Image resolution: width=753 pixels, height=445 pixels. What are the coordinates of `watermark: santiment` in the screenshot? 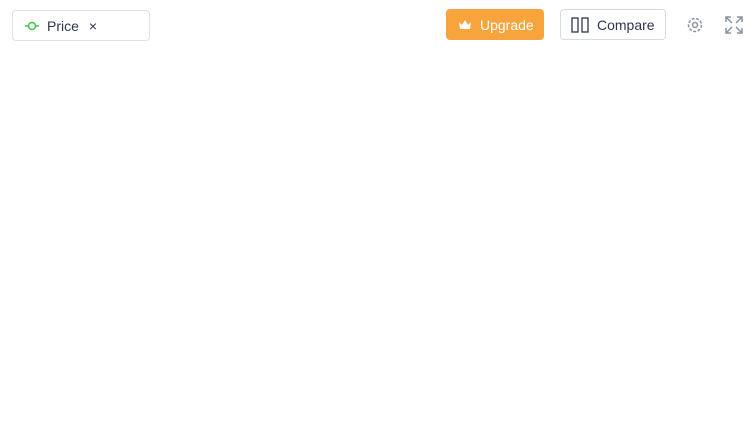 It's located at (390, 153).